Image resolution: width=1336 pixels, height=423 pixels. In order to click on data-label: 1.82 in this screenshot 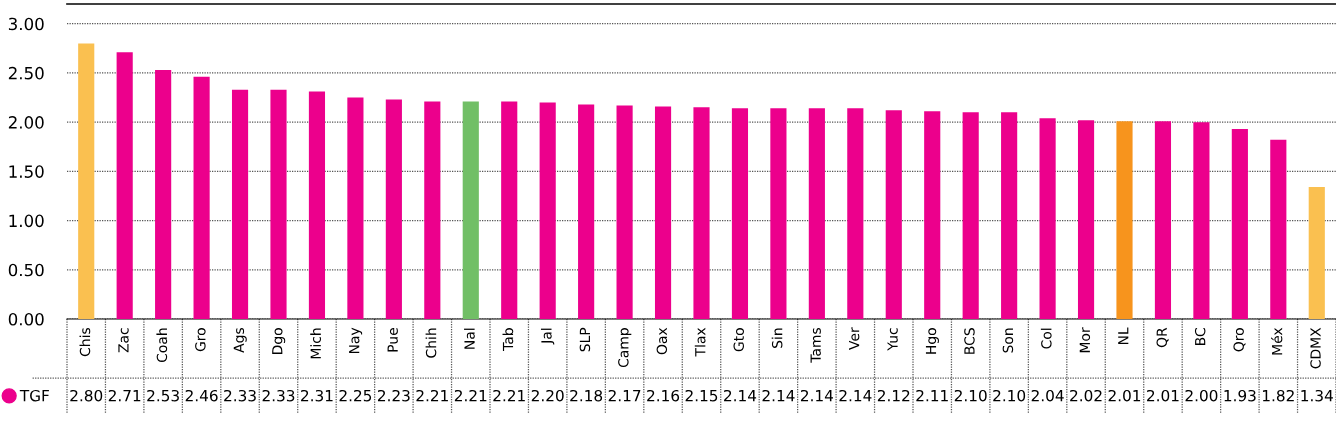, I will do `click(1278, 395)`.